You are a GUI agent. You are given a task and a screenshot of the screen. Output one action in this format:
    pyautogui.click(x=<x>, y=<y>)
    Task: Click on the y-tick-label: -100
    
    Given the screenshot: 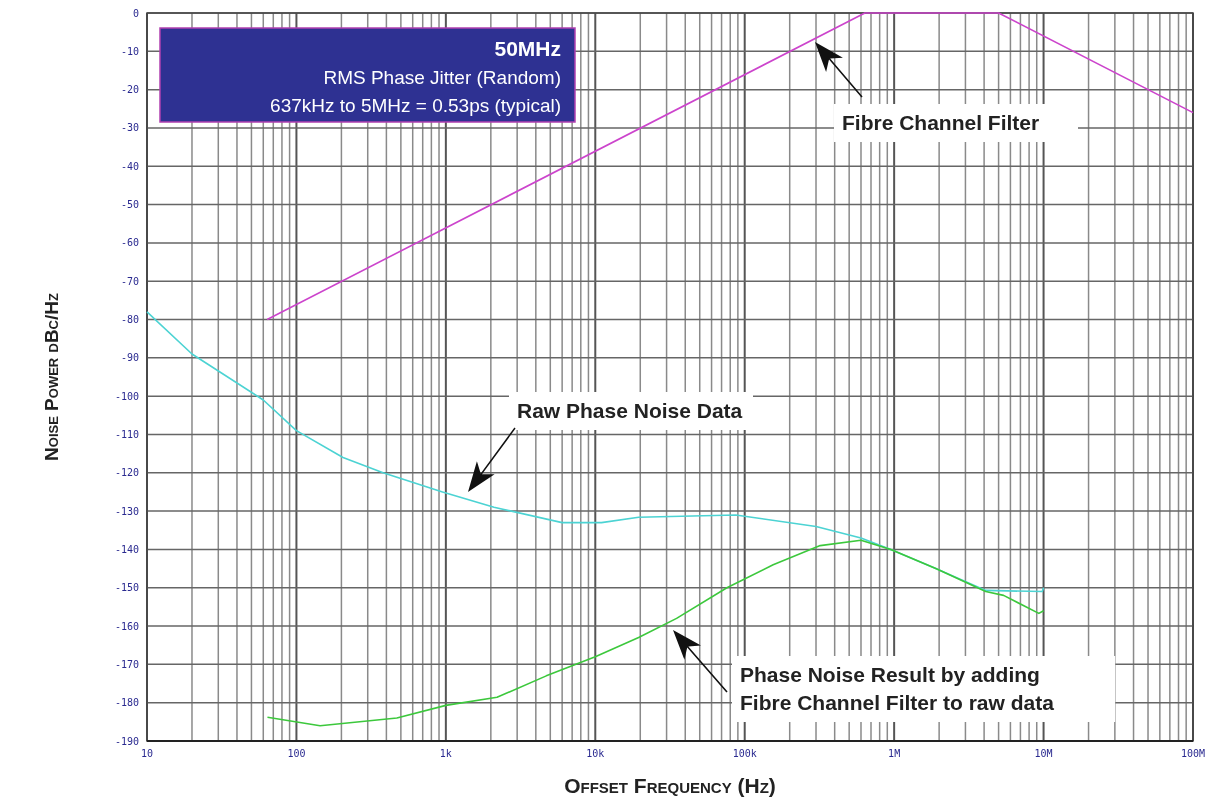 What is the action you would take?
    pyautogui.click(x=126, y=396)
    